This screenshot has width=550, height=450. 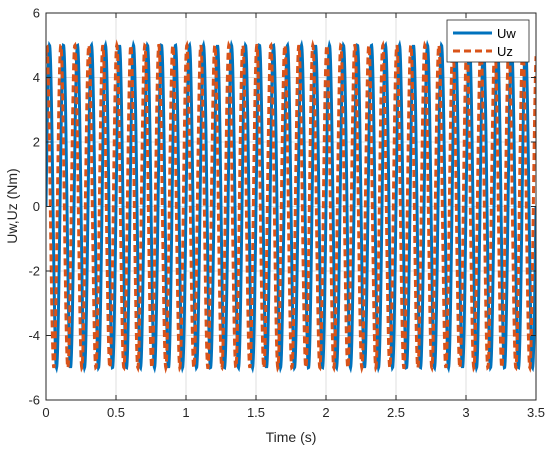 I want to click on y-tick-label: -6, so click(x=34, y=400).